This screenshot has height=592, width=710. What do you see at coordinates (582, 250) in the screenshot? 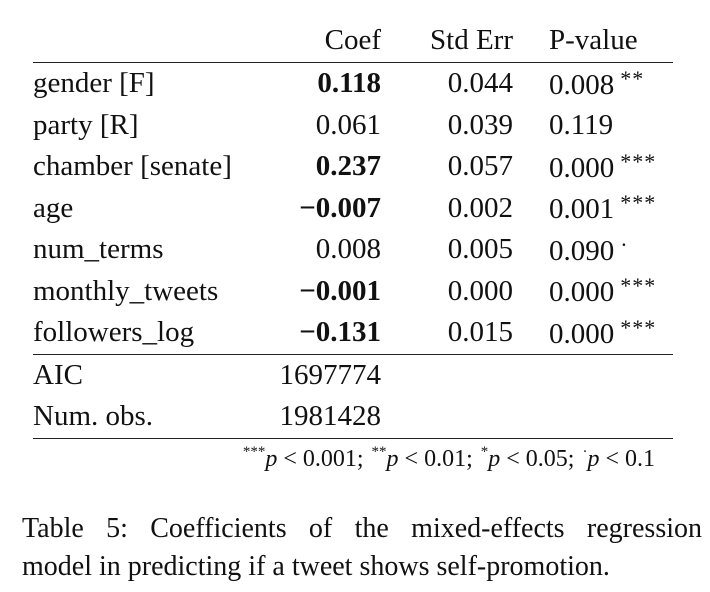
I see `row-p-value: 0.090` at bounding box center [582, 250].